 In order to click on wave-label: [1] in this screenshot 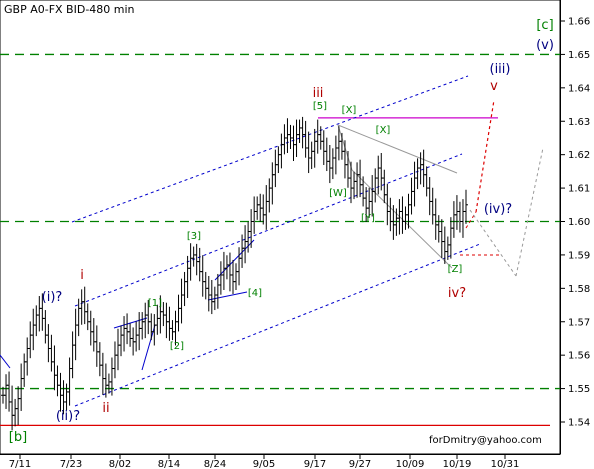, I will do `click(155, 303)`.